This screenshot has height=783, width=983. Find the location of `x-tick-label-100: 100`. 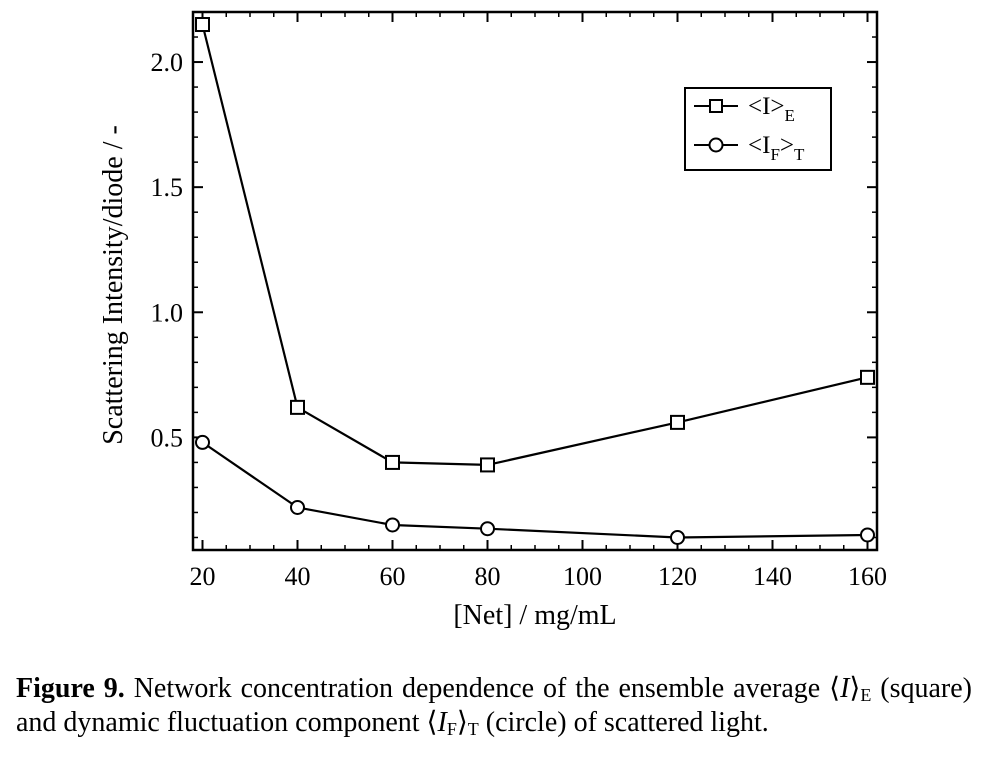

x-tick-label-100: 100 is located at coordinates (582, 576).